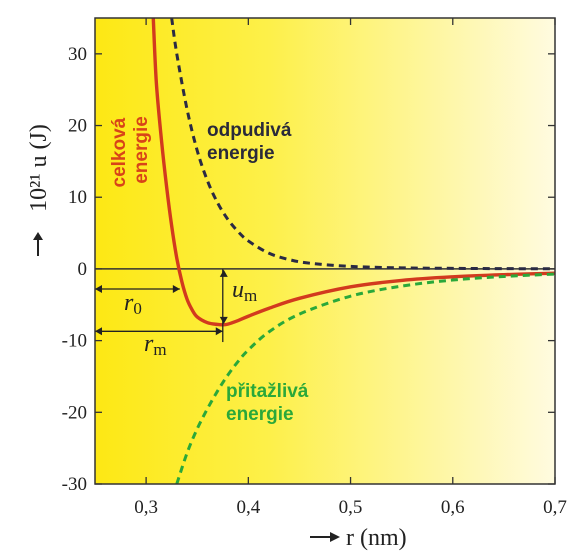  I want to click on r0-label: r0, so click(133, 304).